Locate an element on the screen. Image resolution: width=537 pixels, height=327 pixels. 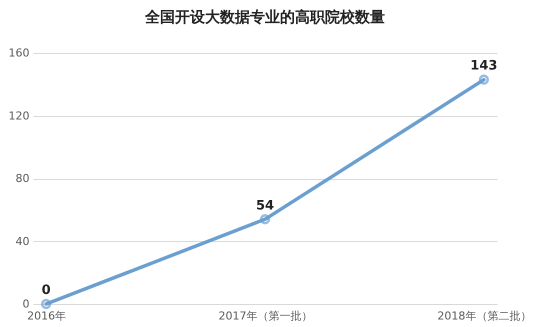
x-tick-label: 2017年（第一批） is located at coordinates (265, 316).